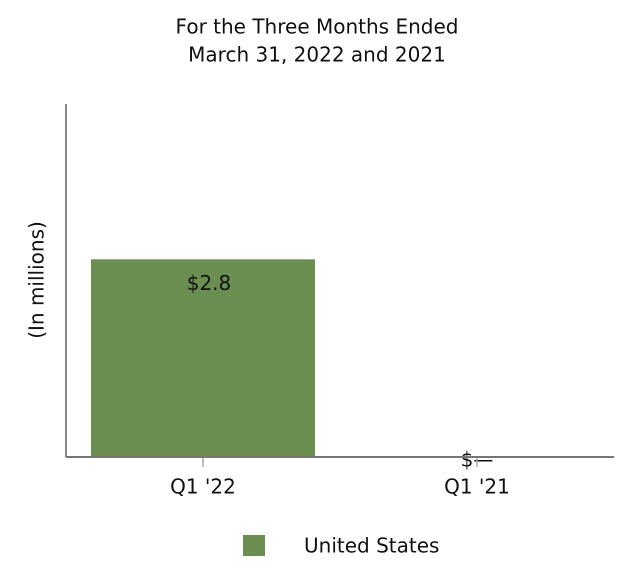  Describe the element at coordinates (203, 358) in the screenshot. I see `bar` at that location.